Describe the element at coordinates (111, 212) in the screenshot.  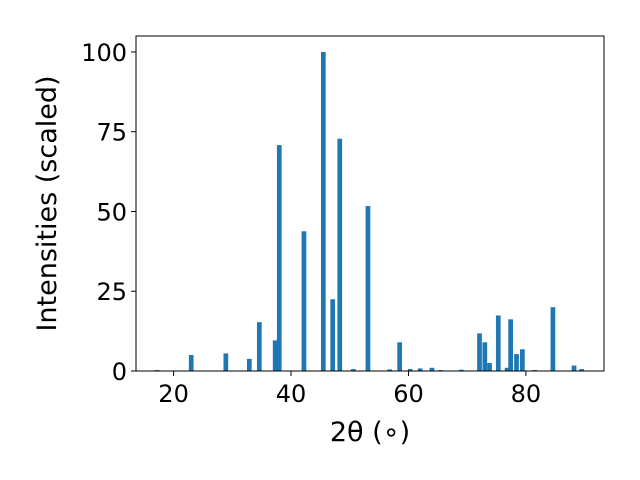
I see `y-tick-label: 50` at that location.